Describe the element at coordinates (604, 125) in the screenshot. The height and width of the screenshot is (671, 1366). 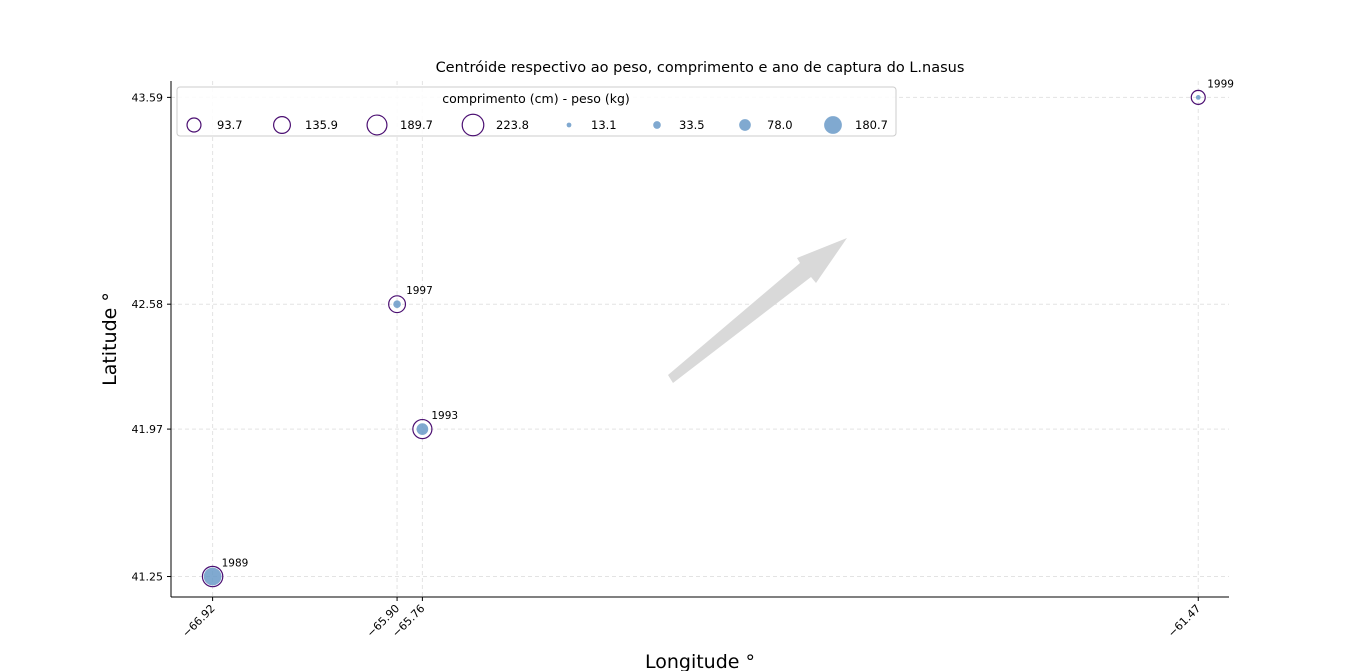
I see `legend-peso-label: 13.1` at that location.